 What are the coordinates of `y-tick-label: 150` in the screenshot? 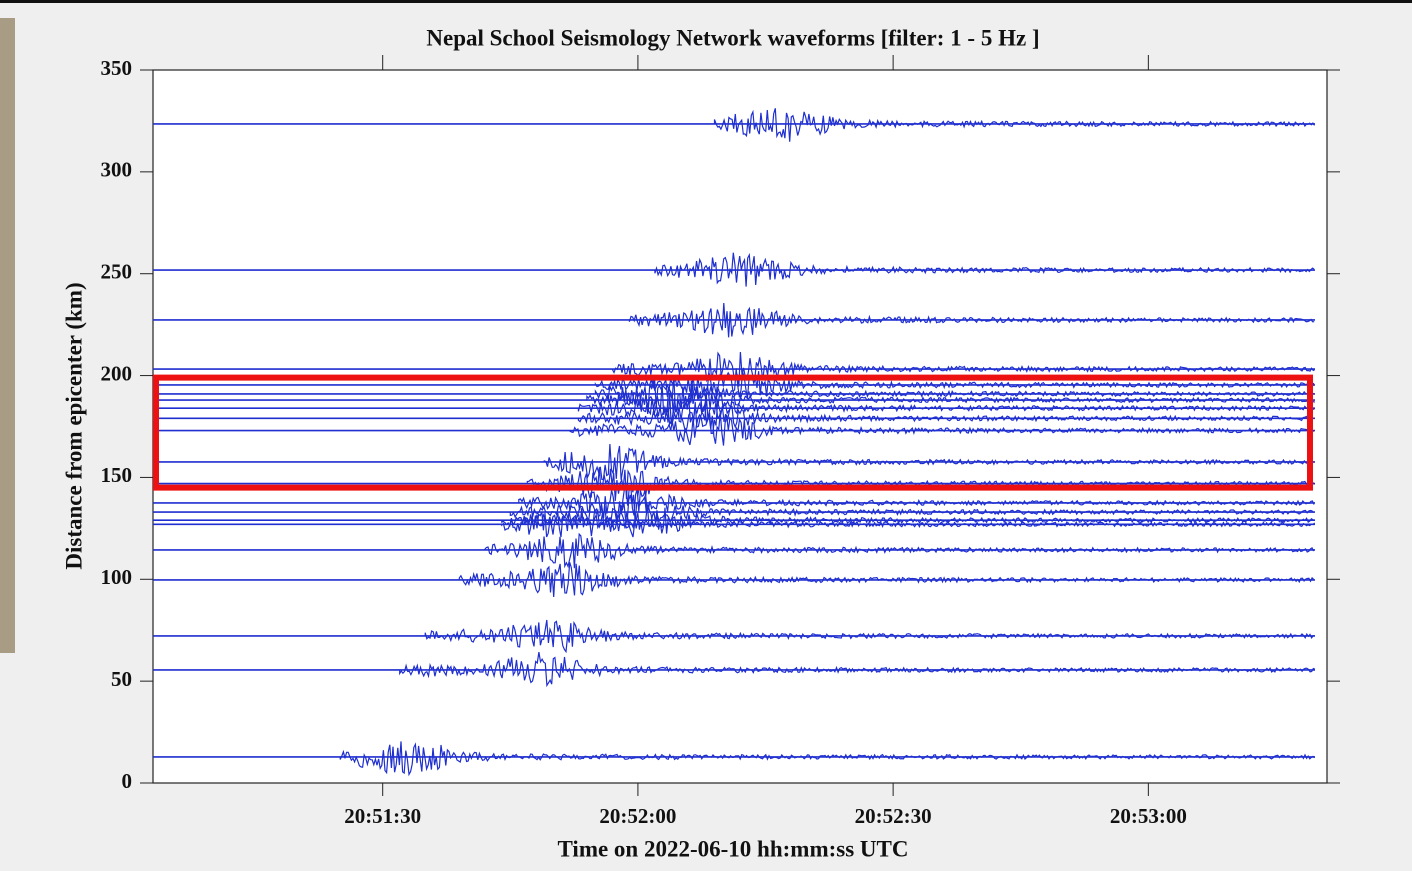 It's located at (117, 475).